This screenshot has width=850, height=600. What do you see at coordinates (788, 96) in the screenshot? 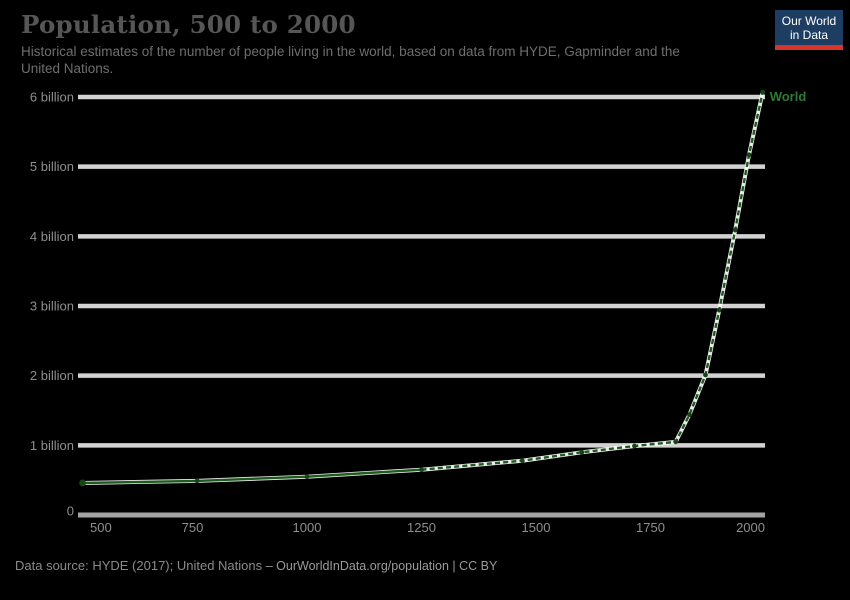
I see `series-end-label: World` at bounding box center [788, 96].